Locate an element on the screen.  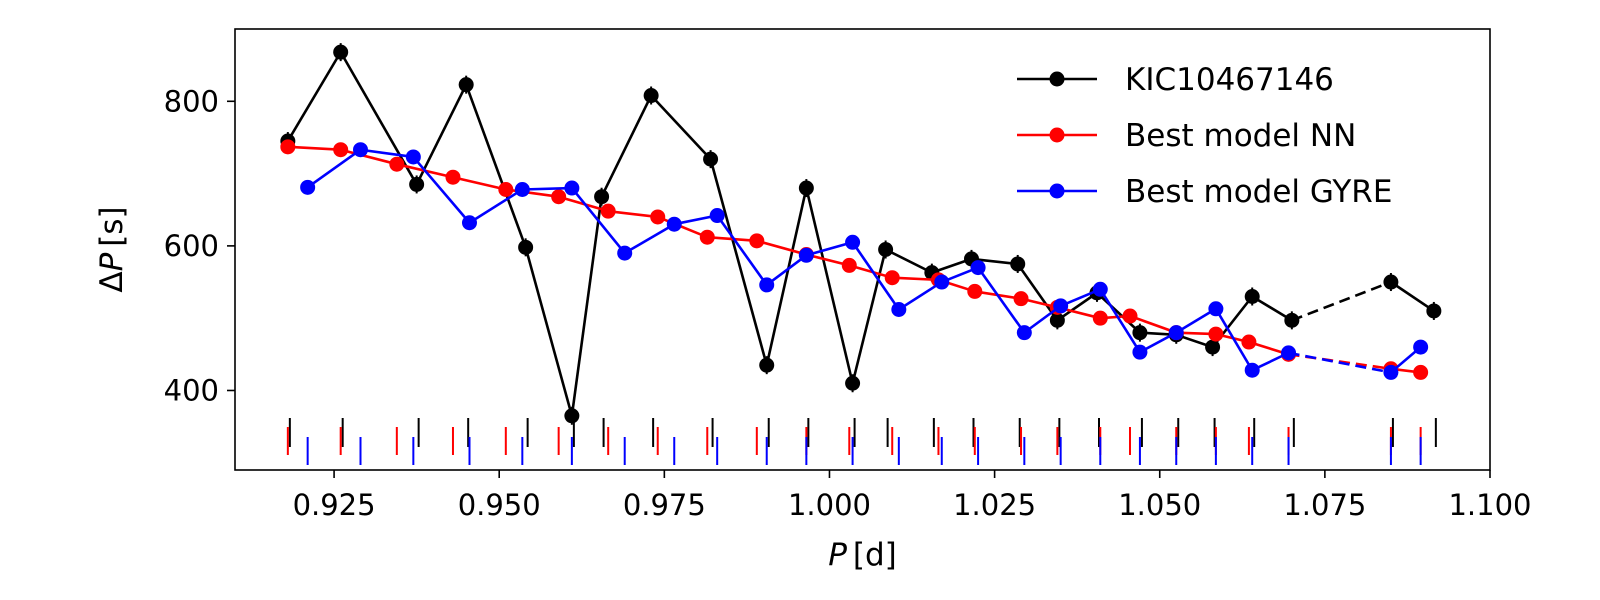
y-axis-label-unit: [s] is located at coordinates (112, 226).